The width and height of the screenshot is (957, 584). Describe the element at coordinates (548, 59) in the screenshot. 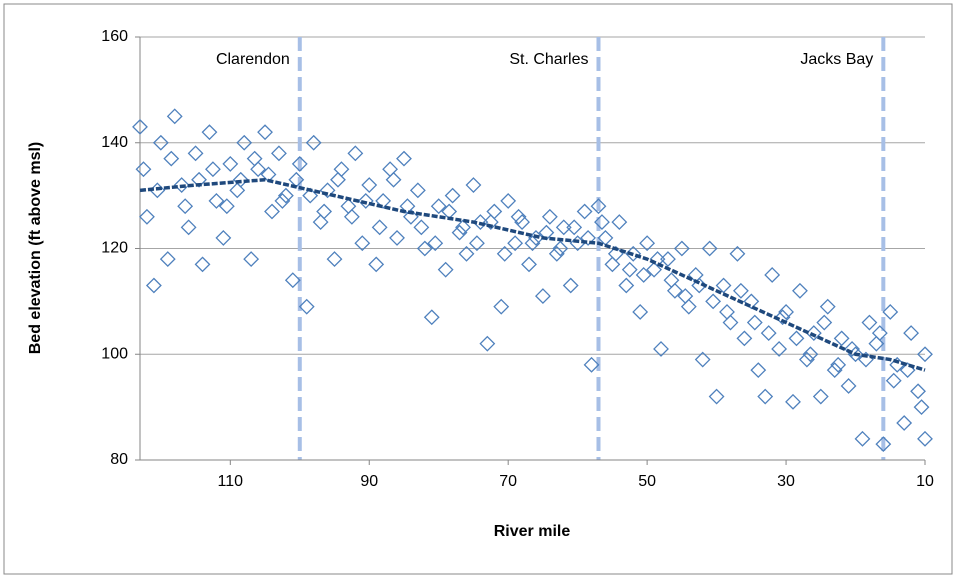

I see `divider-label: St. Charles` at that location.